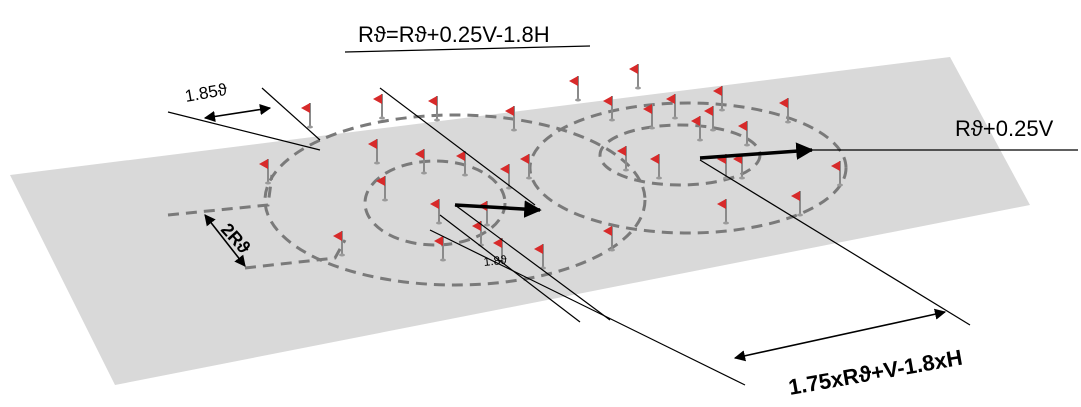 This screenshot has width=1081, height=407. Describe the element at coordinates (457, 146) in the screenshot. I see `leader-top-formula` at that location.